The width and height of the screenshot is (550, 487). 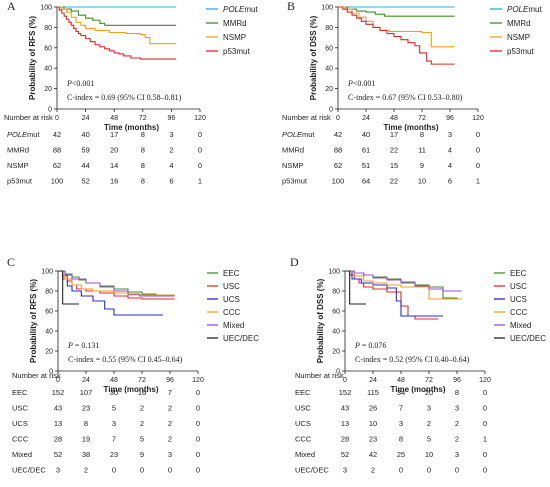 I want to click on risk-value: 52, so click(x=345, y=454).